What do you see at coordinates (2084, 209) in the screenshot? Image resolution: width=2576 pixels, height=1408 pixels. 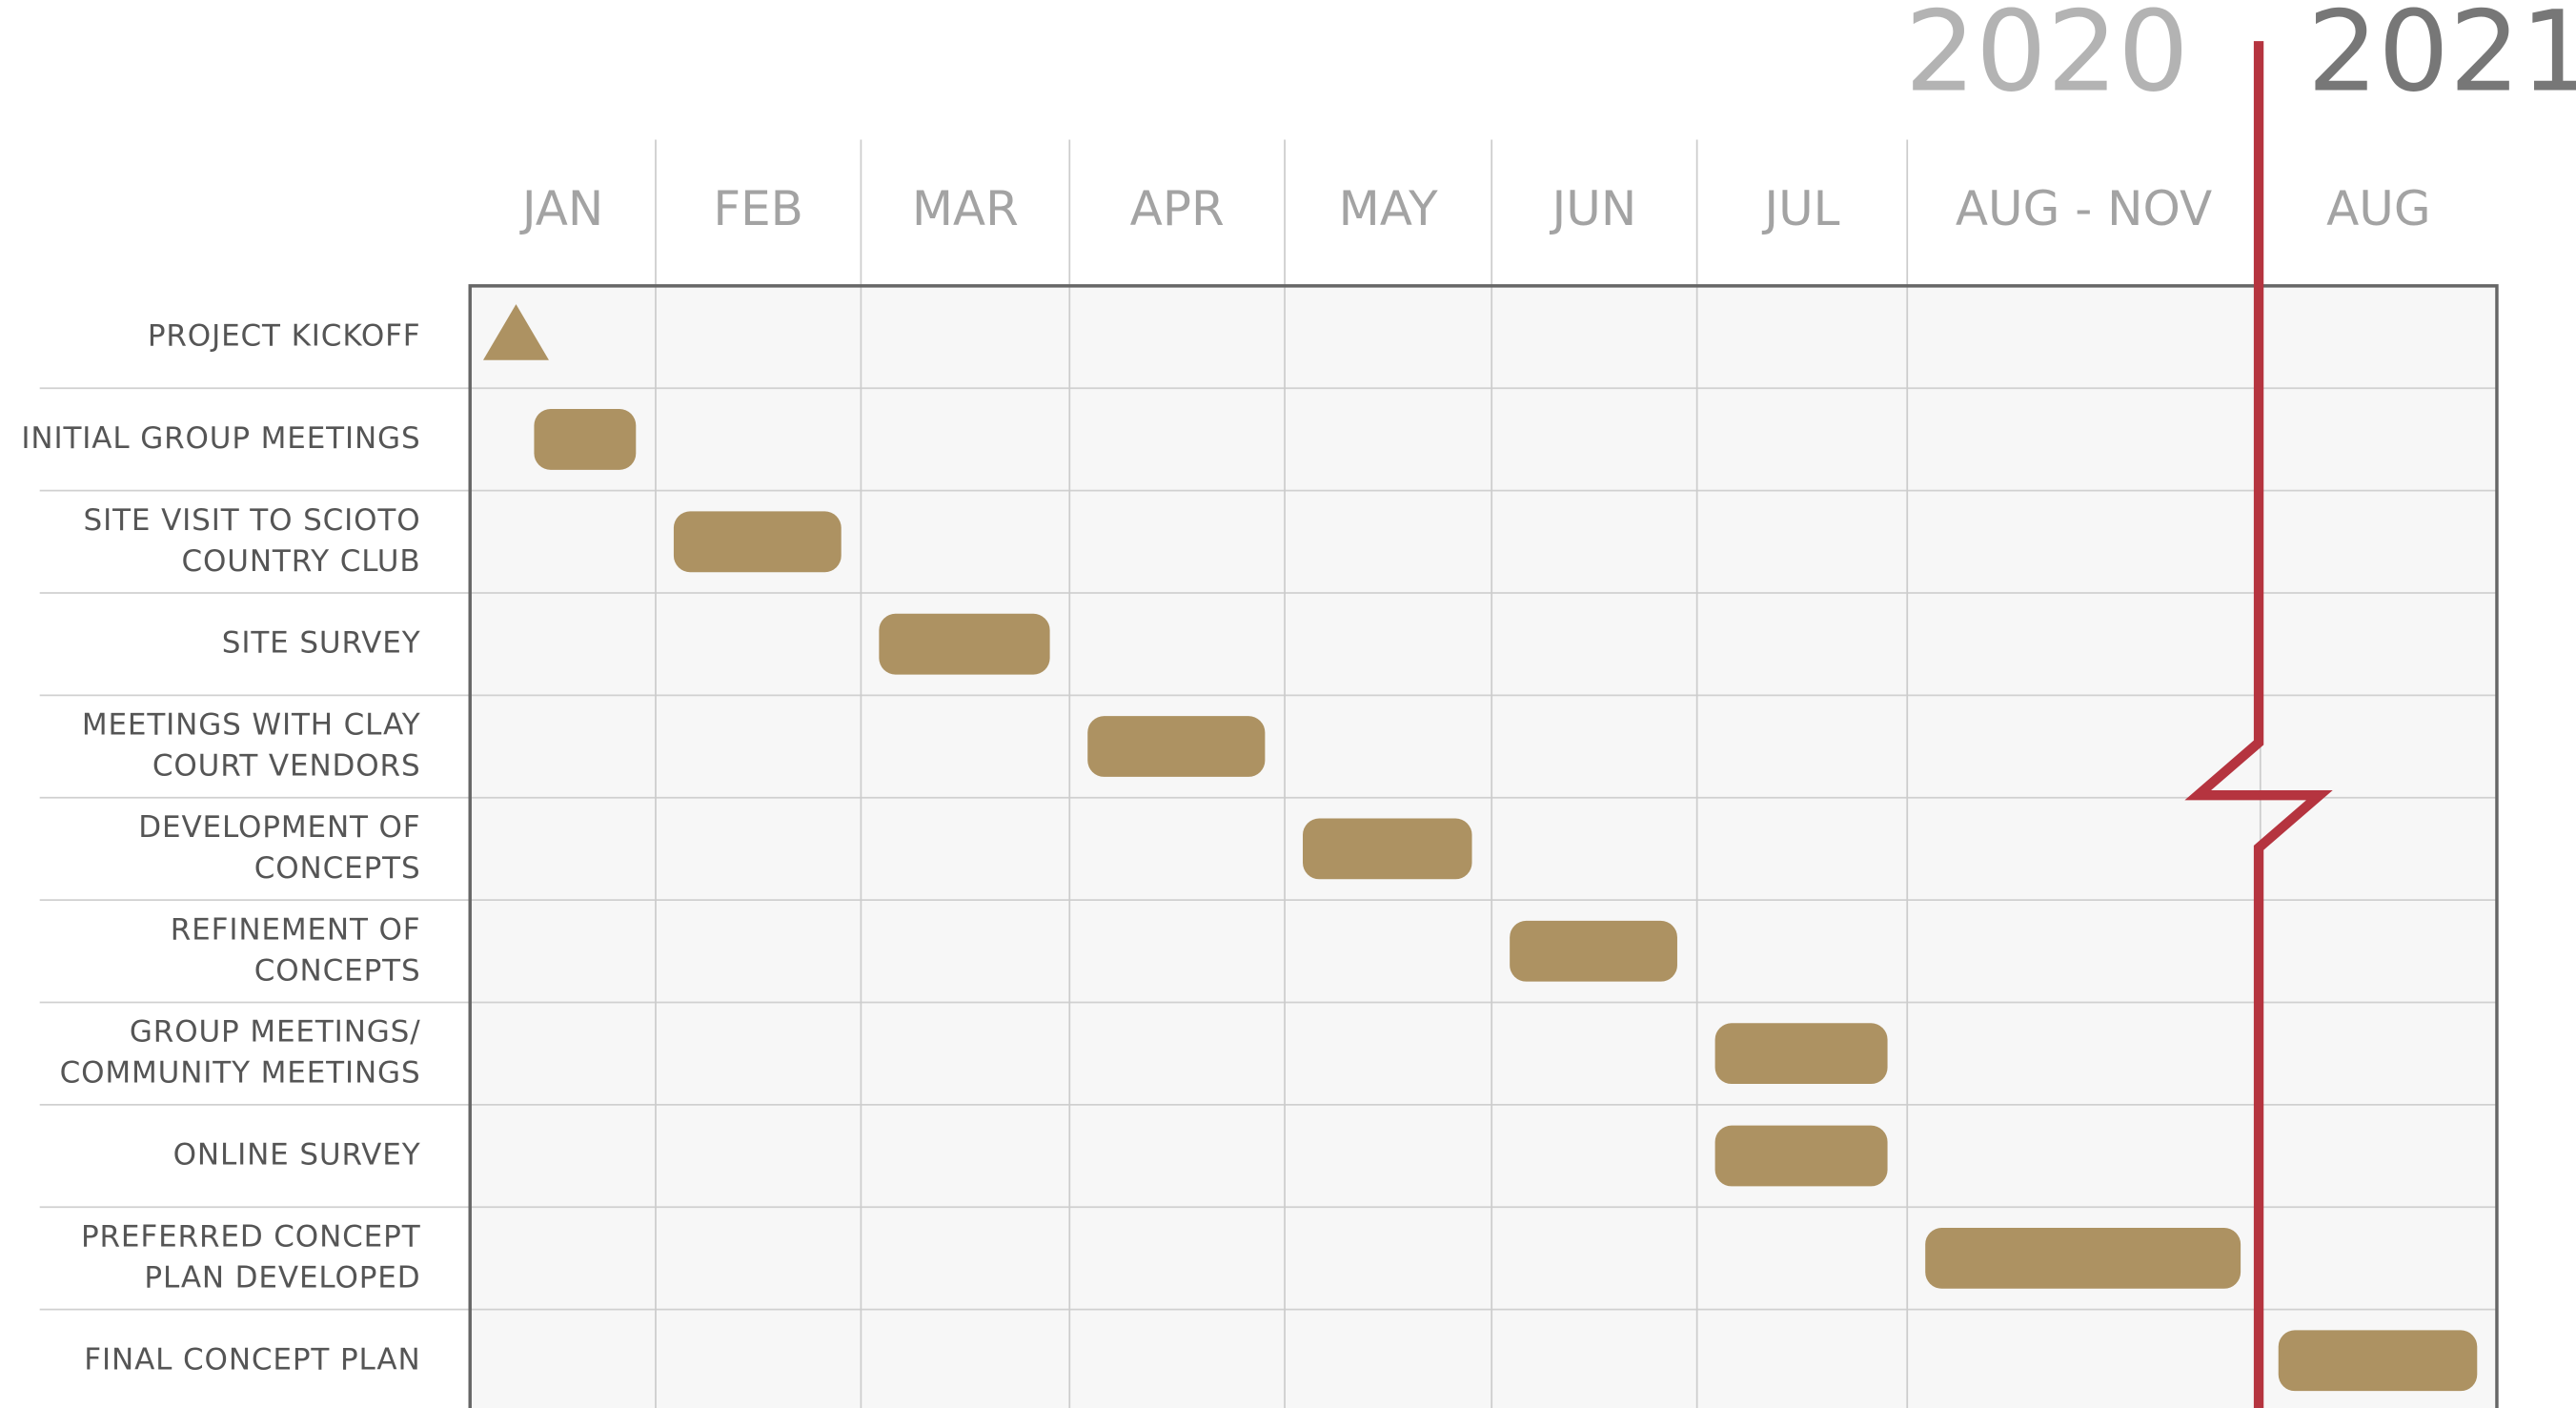 I see `month-label: AUG - NOV` at bounding box center [2084, 209].